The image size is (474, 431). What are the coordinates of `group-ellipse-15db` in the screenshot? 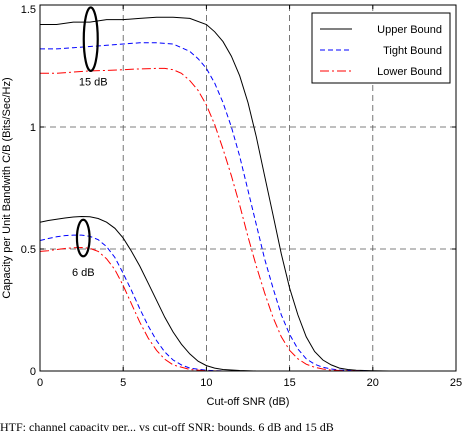 It's located at (90, 39).